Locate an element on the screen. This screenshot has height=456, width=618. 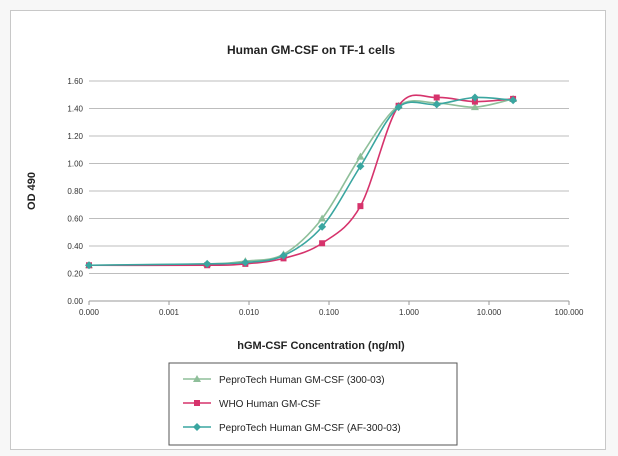
x-tick-label: 0.100 is located at coordinates (329, 312).